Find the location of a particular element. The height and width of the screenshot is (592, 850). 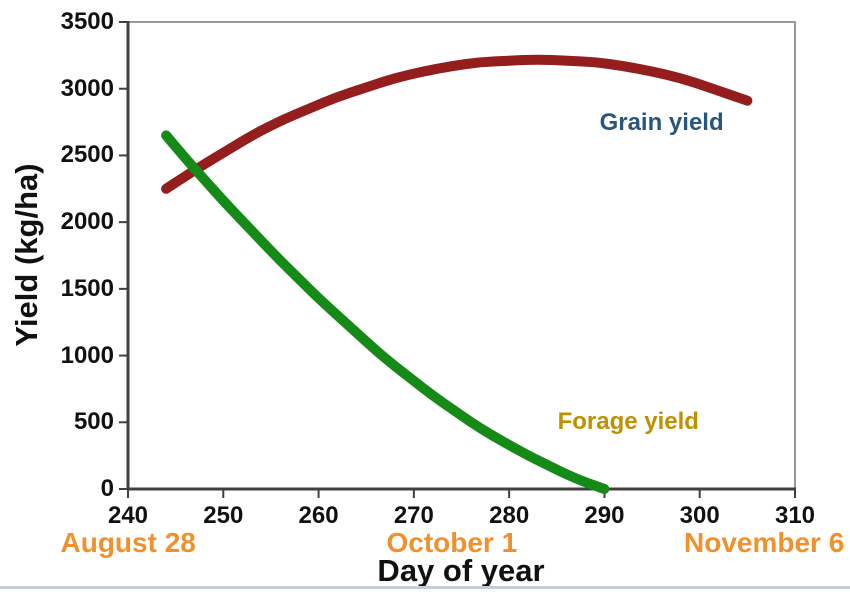

x-tick-label-310: 310 is located at coordinates (795, 515).